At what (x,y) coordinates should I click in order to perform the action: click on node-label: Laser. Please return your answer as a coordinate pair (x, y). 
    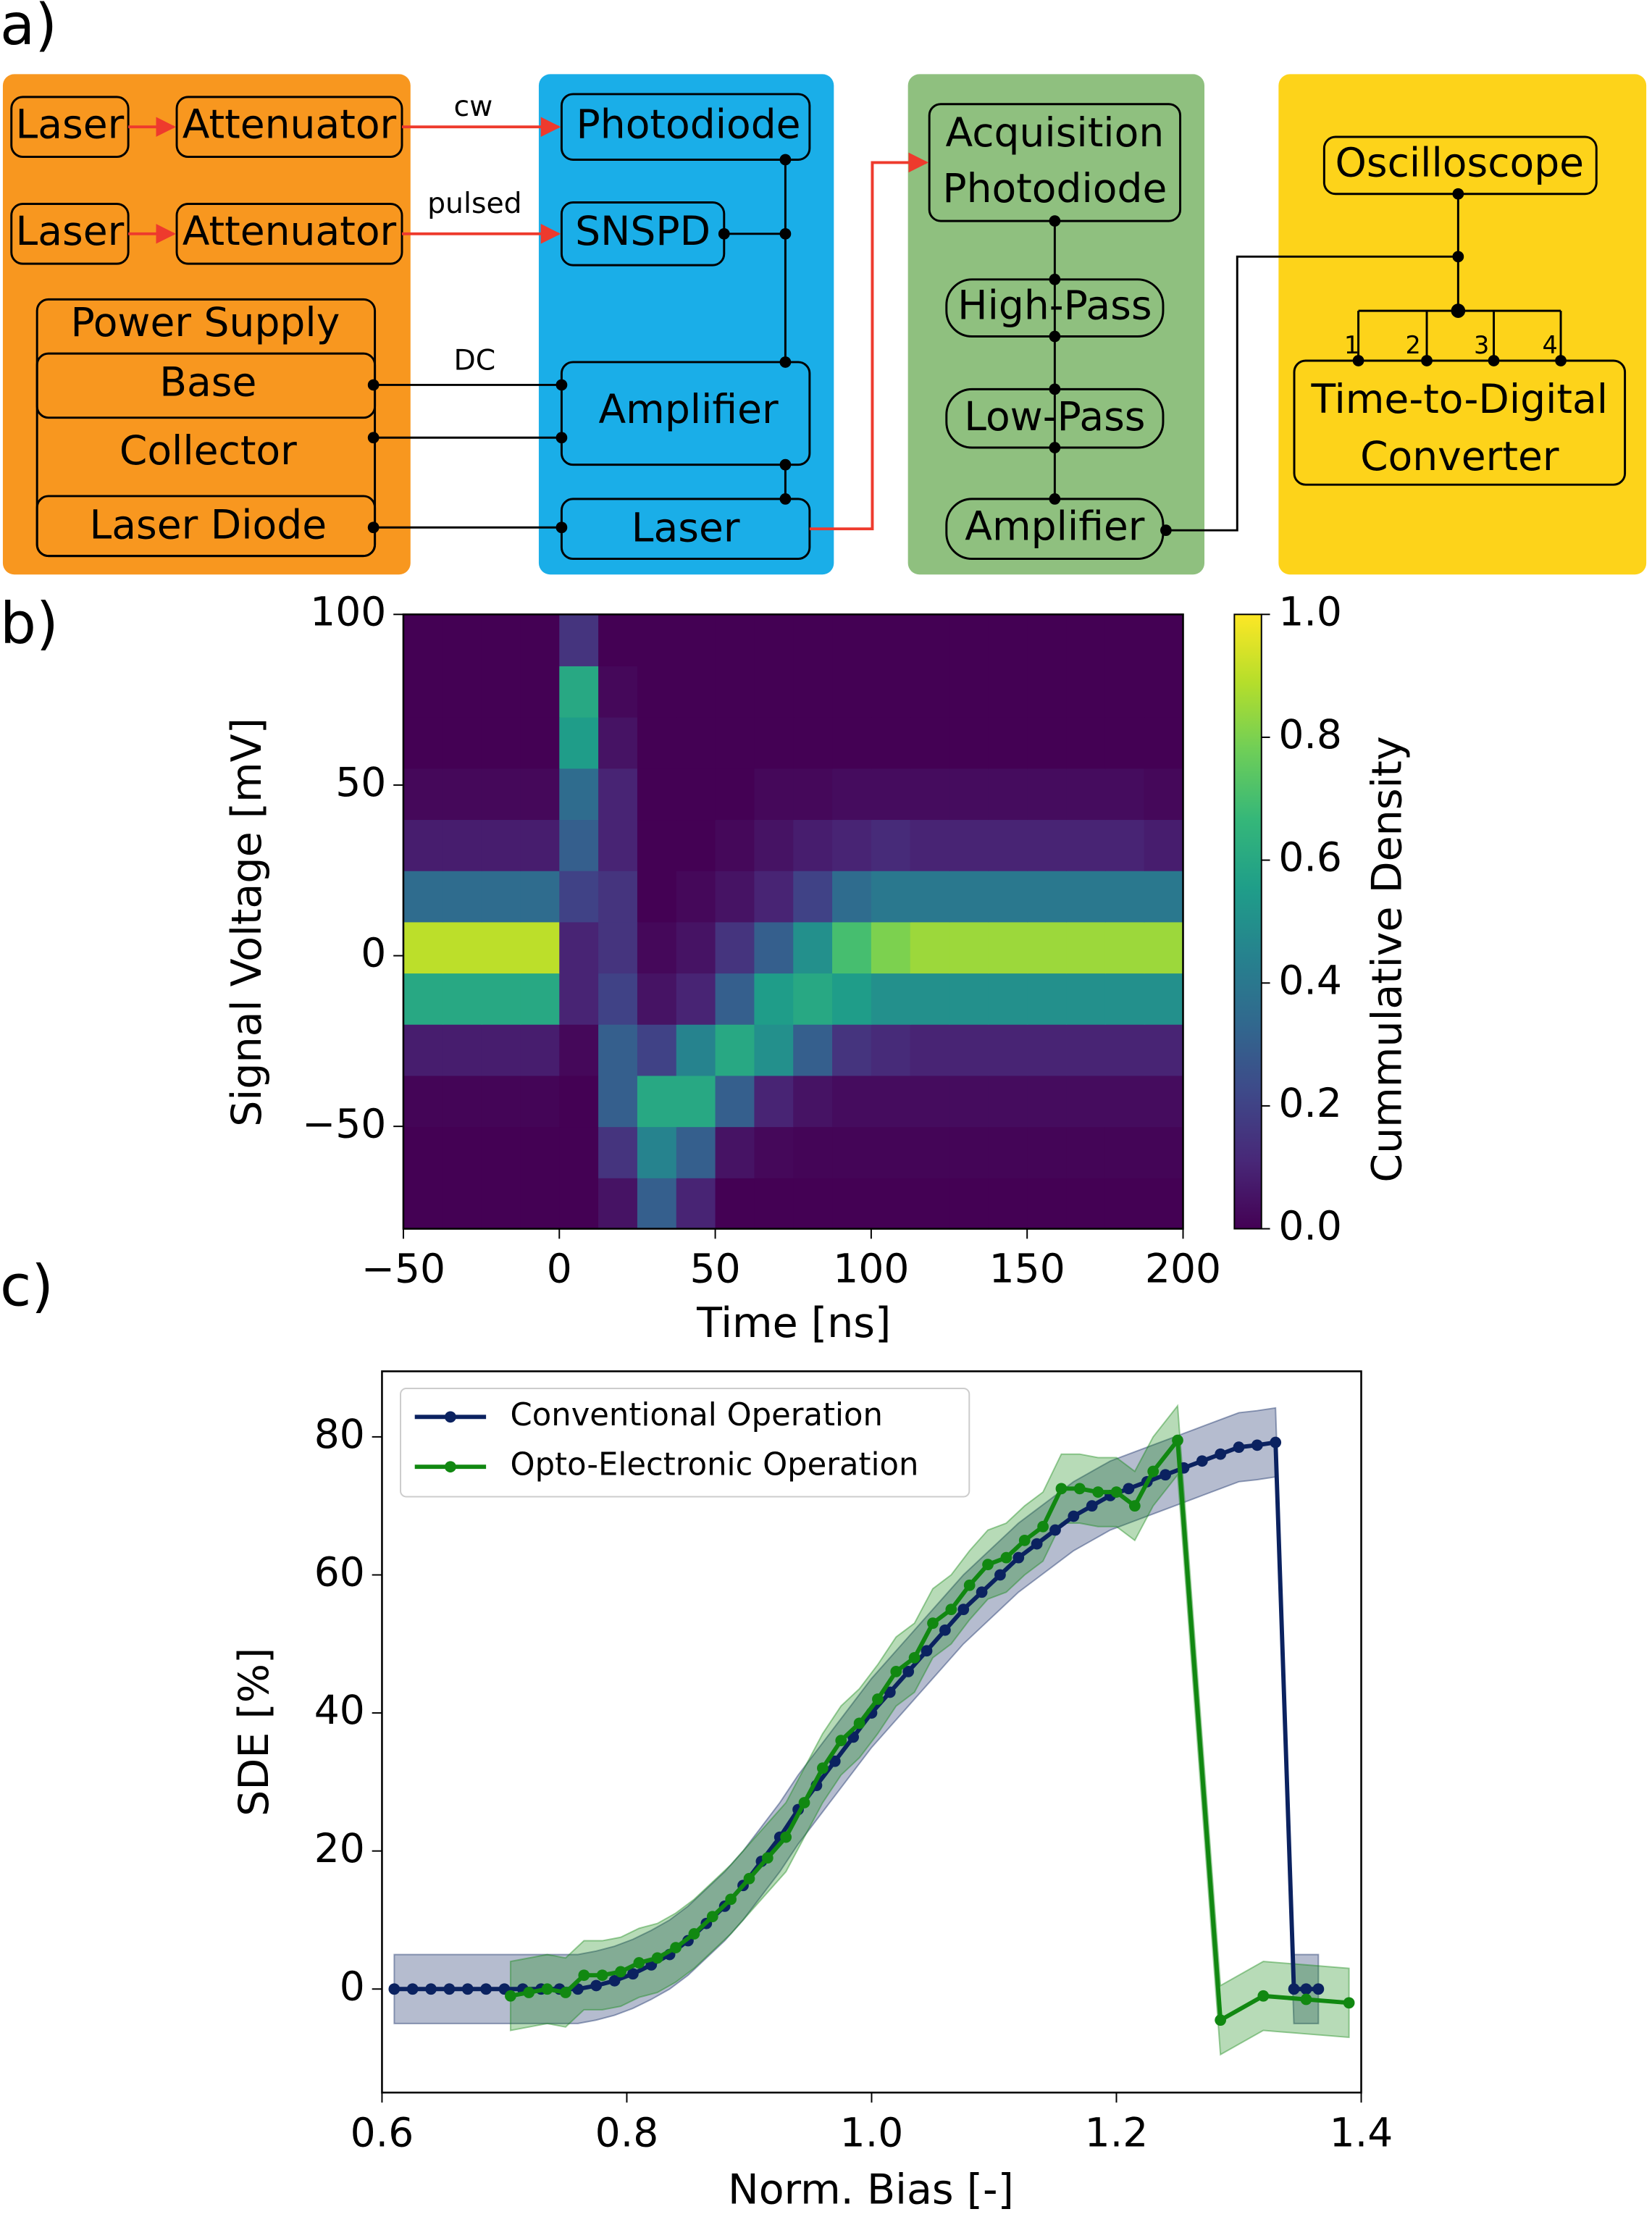
    Looking at the image, I should click on (686, 527).